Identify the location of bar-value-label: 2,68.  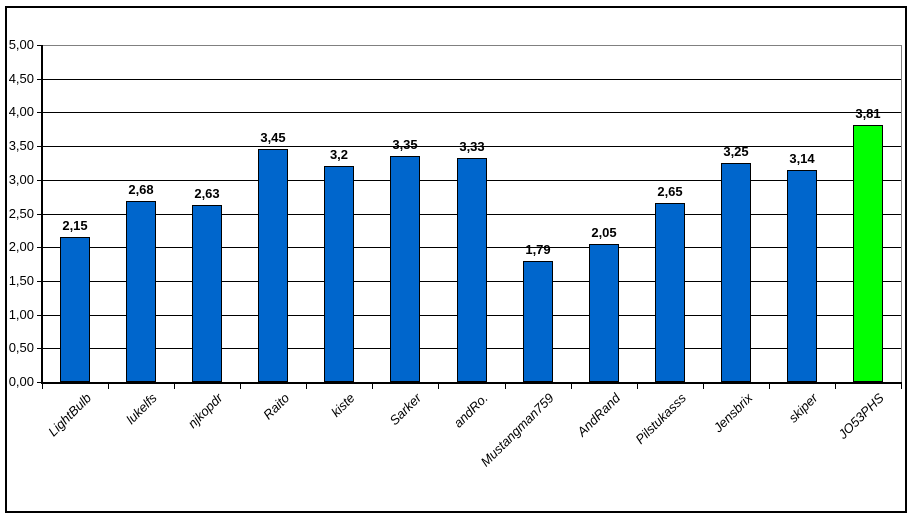
(141, 189).